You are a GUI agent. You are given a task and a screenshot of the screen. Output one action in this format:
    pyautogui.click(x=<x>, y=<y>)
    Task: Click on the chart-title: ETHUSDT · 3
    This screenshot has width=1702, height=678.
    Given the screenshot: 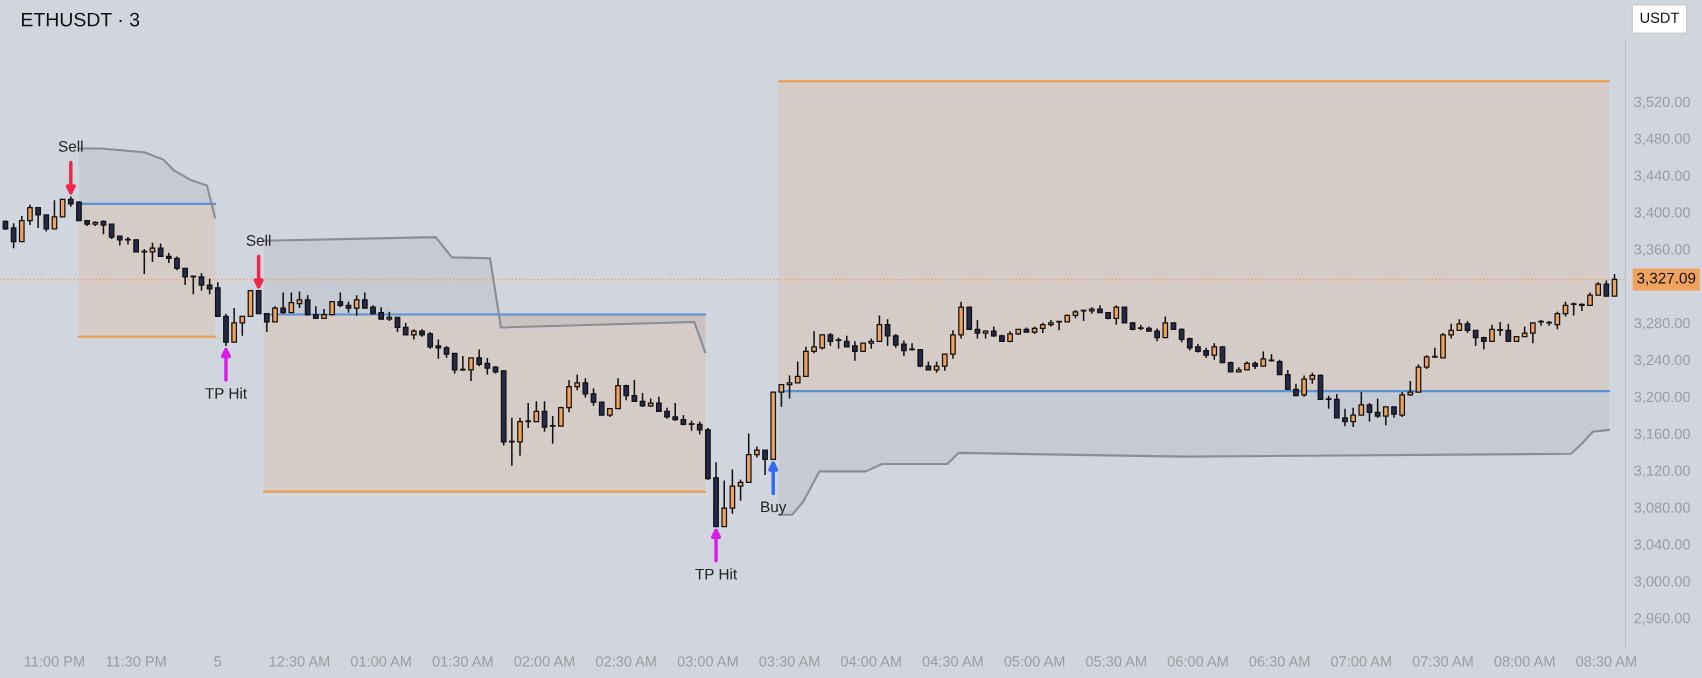 What is the action you would take?
    pyautogui.click(x=81, y=19)
    